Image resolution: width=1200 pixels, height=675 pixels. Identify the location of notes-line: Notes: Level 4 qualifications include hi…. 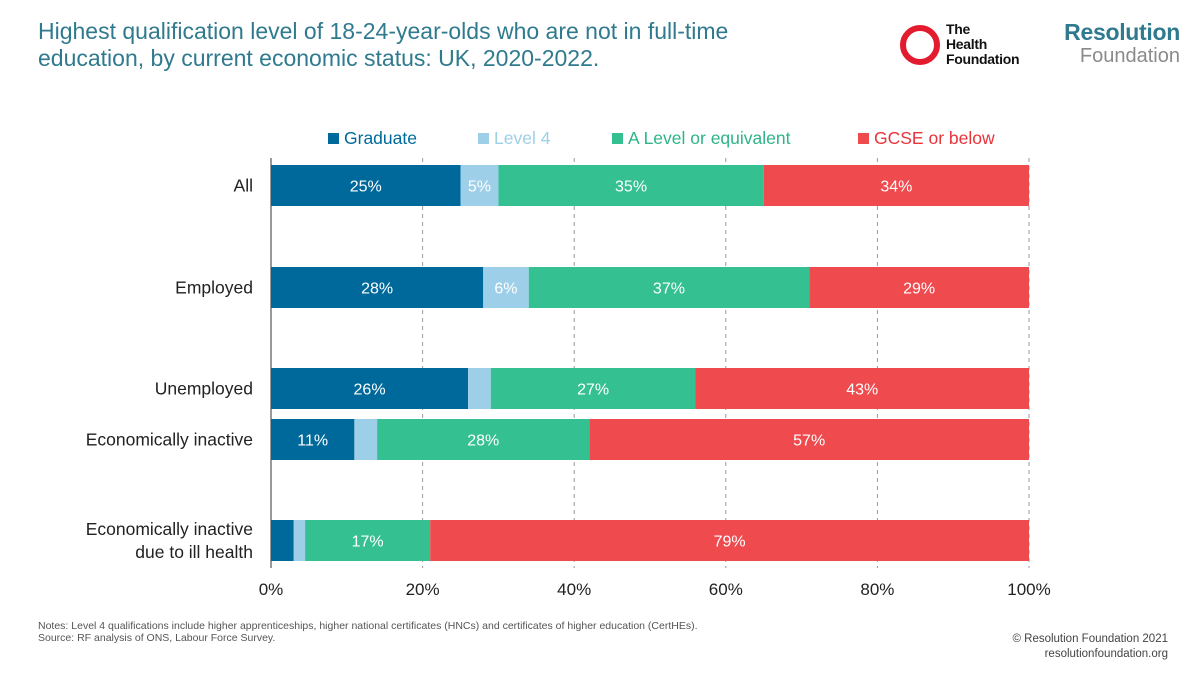
(368, 626).